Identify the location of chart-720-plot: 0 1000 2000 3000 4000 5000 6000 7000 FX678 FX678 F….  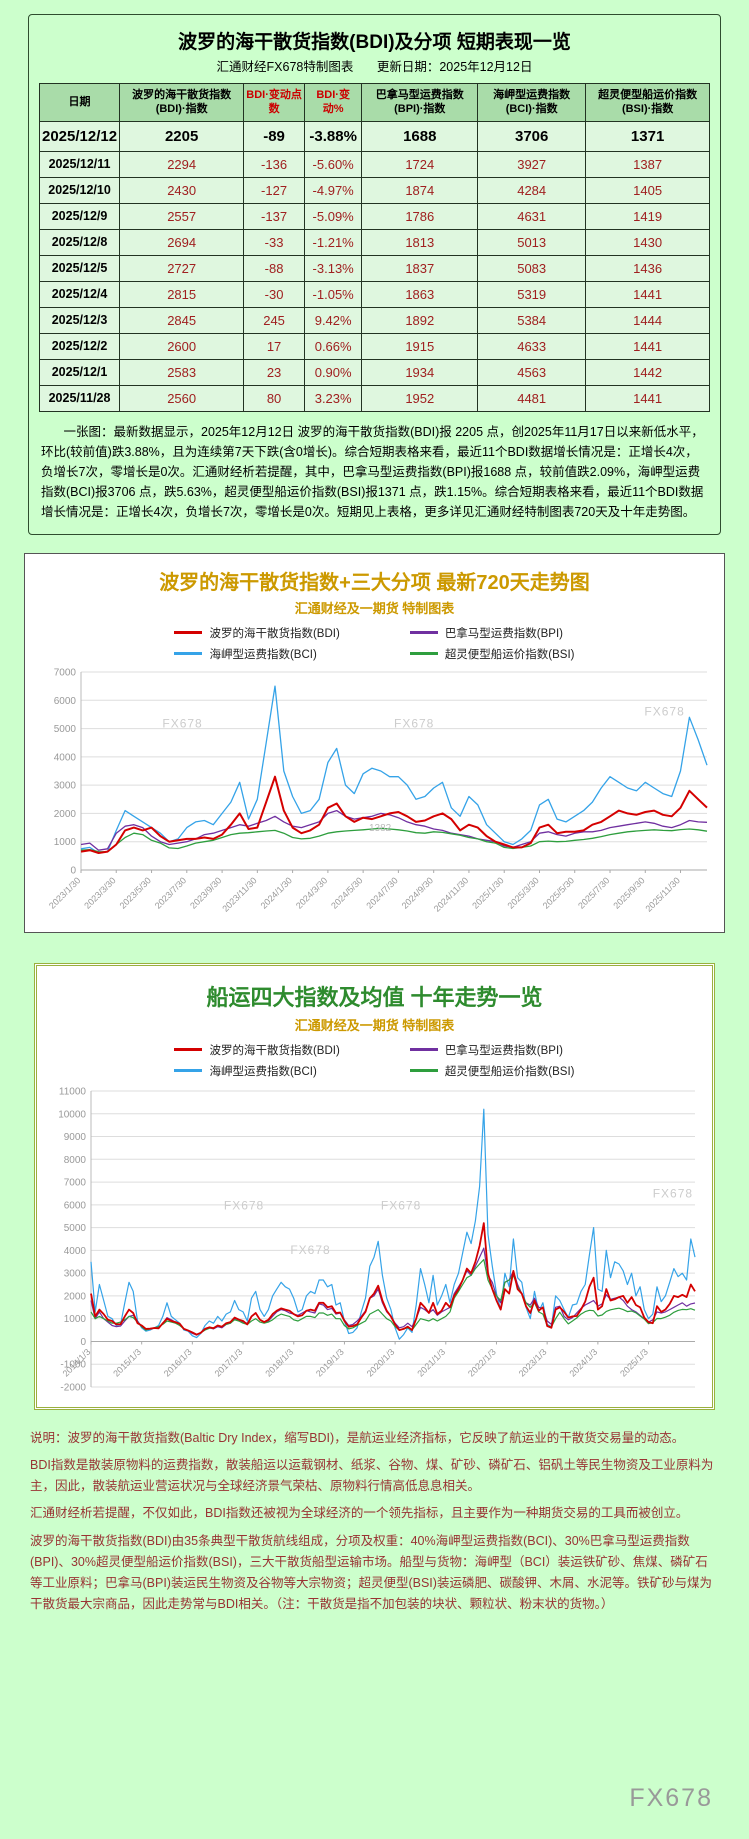
(377, 790).